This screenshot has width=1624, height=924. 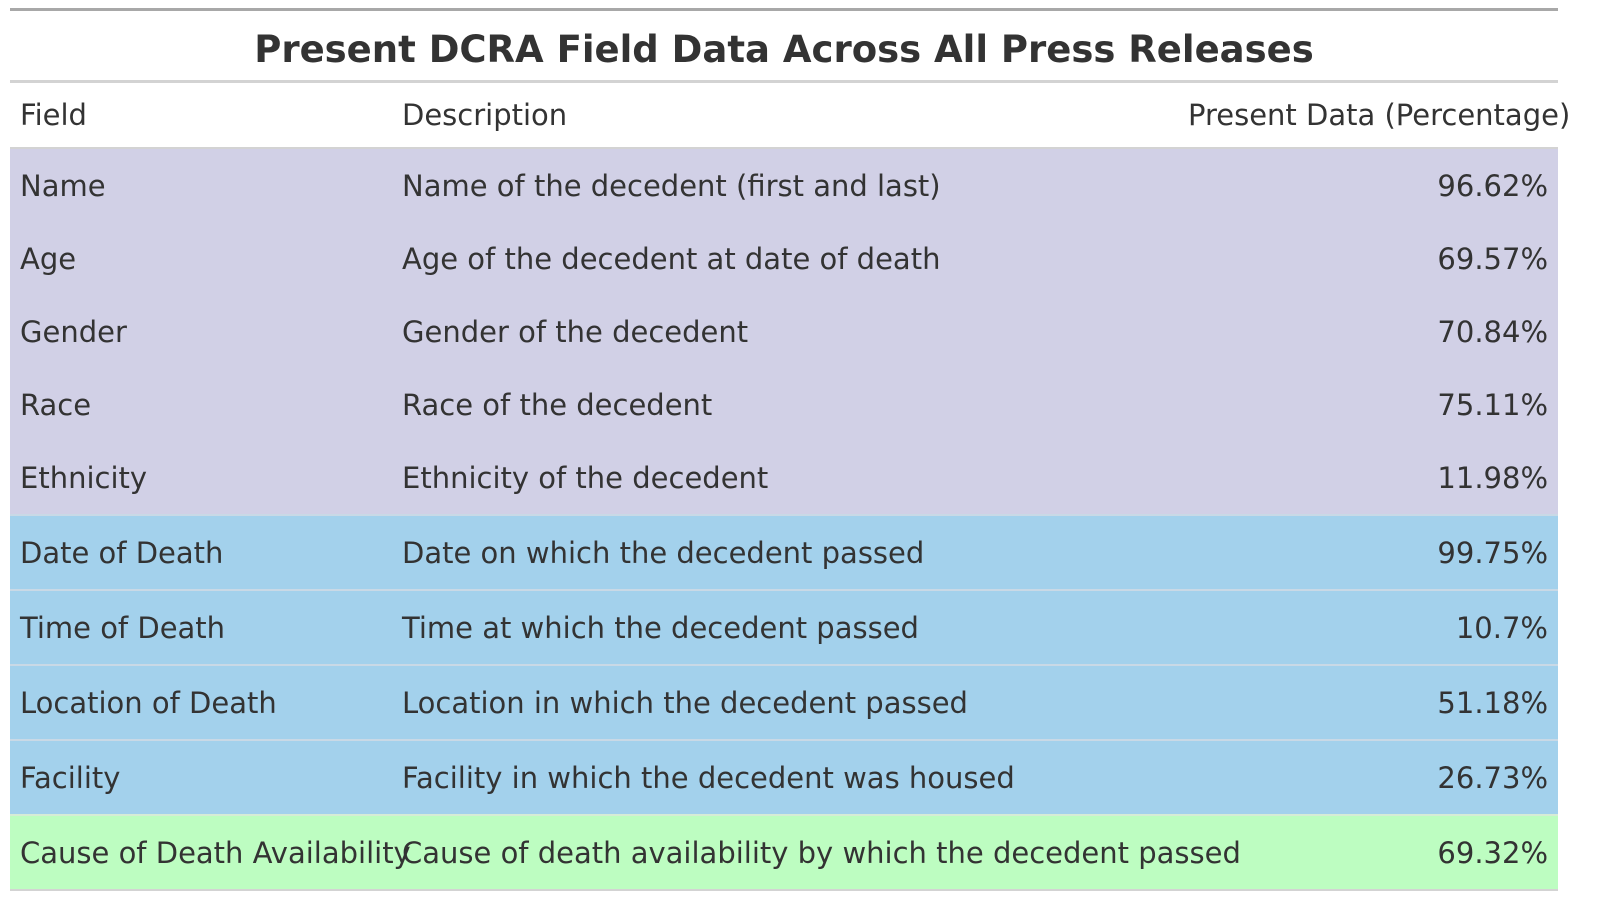 What do you see at coordinates (1492, 702) in the screenshot?
I see `cell-percentage: 51.18%` at bounding box center [1492, 702].